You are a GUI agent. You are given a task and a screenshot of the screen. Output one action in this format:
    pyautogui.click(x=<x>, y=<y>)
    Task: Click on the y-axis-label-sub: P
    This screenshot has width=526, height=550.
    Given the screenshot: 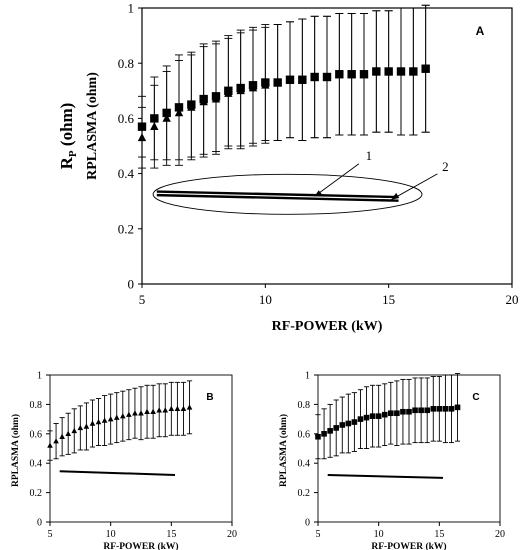 What is the action you would take?
    pyautogui.click(x=73, y=153)
    